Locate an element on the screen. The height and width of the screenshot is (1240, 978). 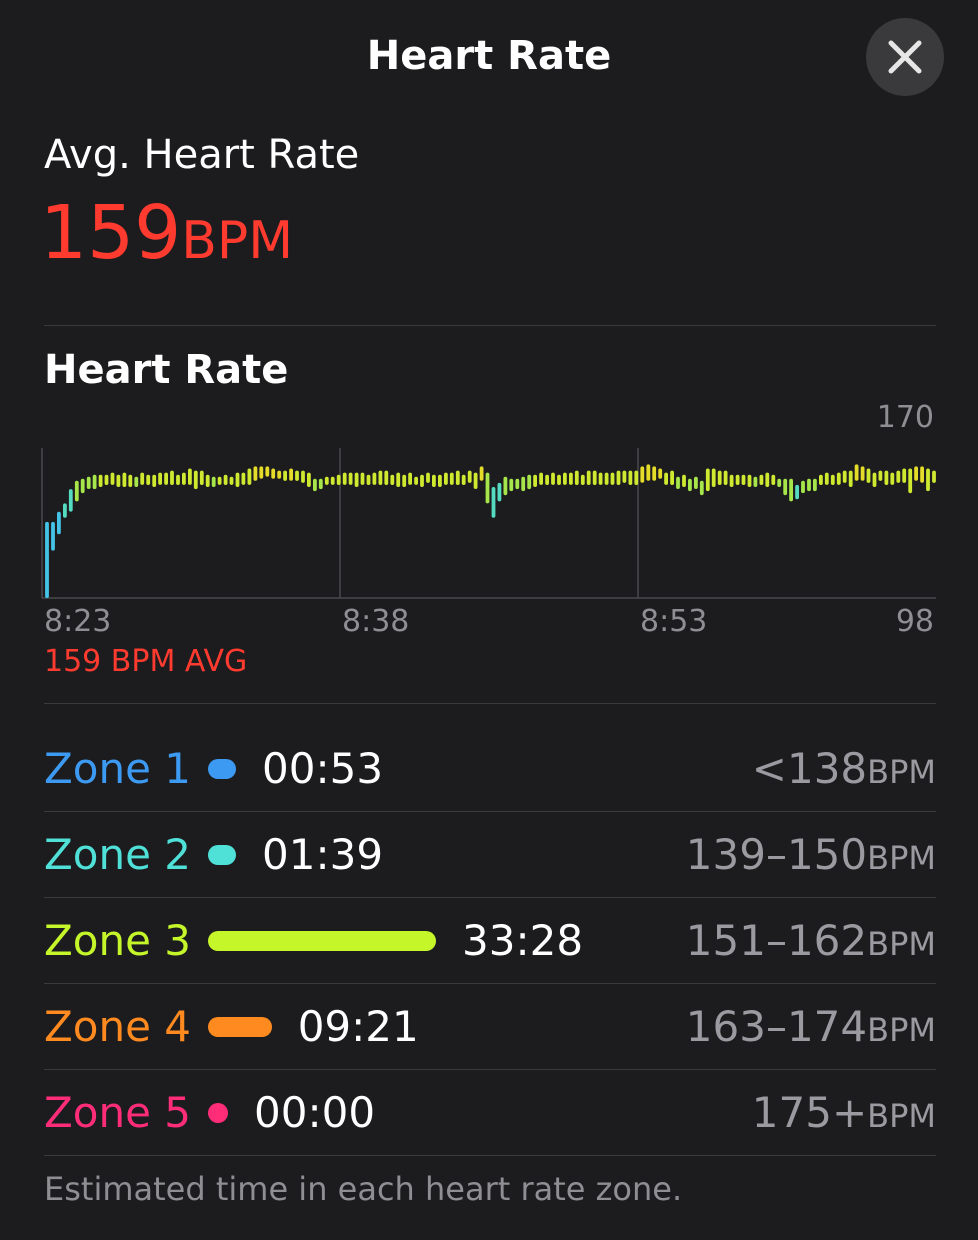
avg-heart-rate-number: 159 is located at coordinates (111, 233).